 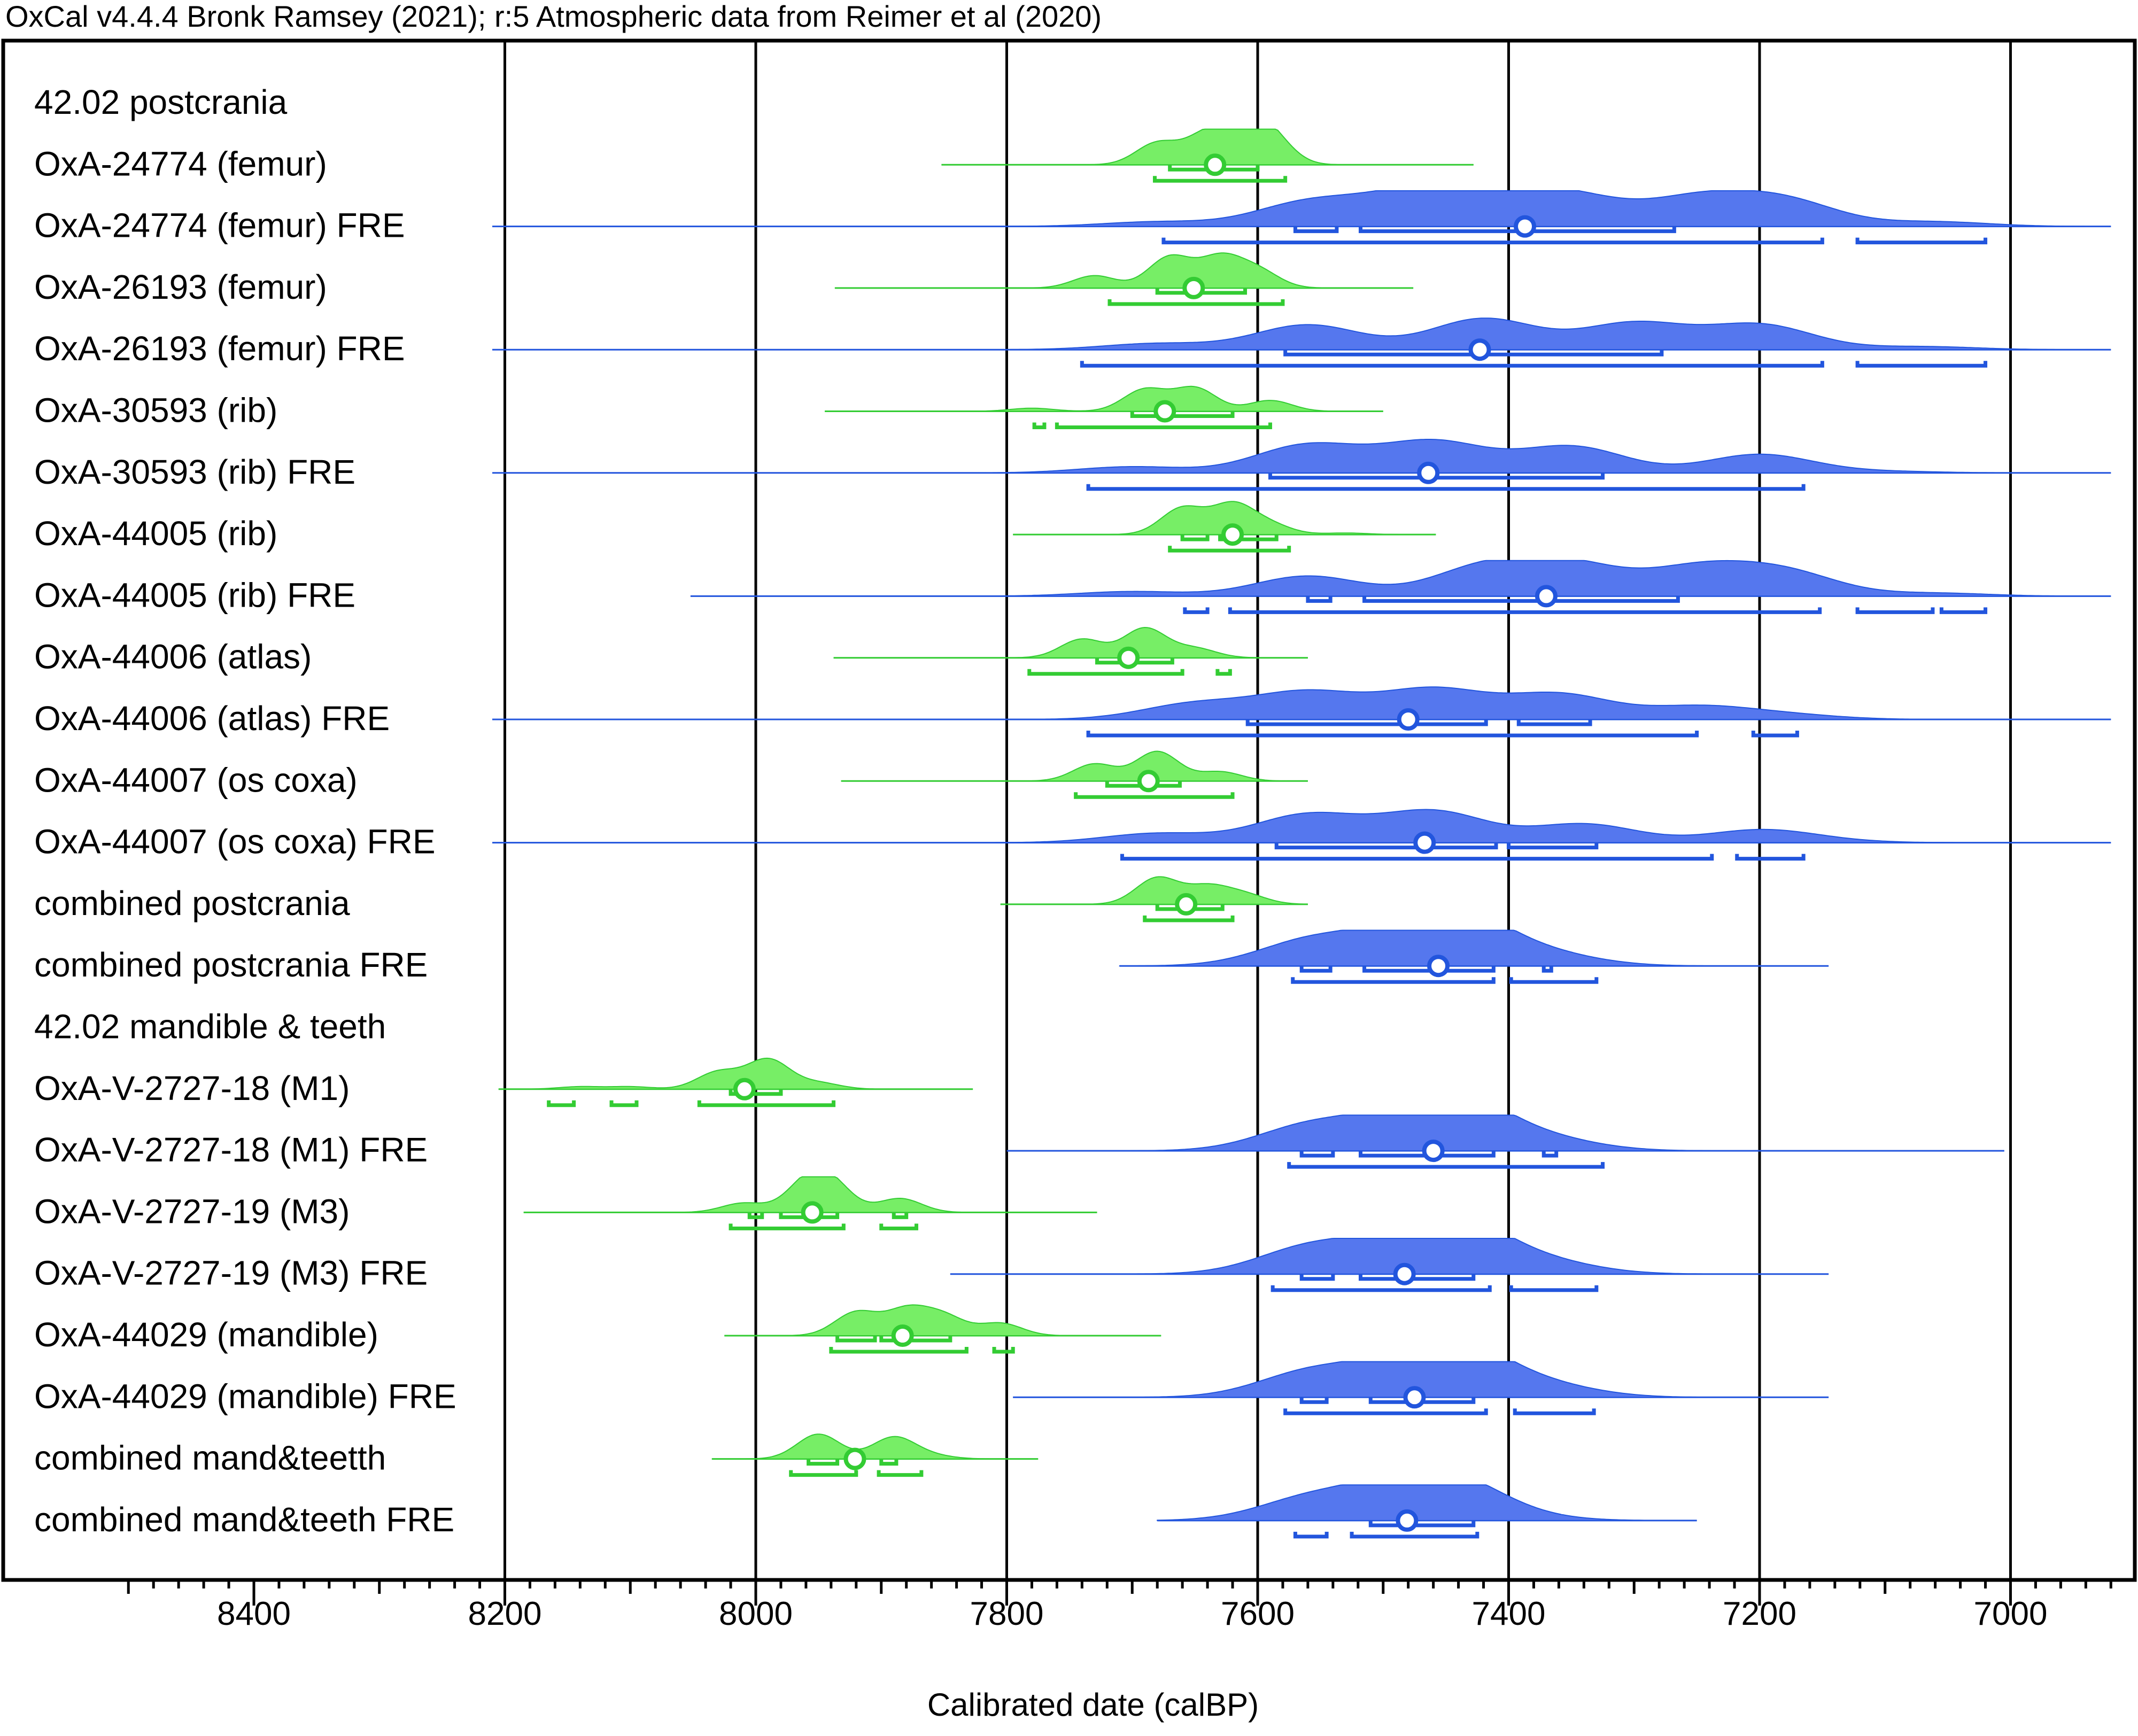 What do you see at coordinates (180, 287) in the screenshot?
I see `row-label: OxA-26193 (femur)` at bounding box center [180, 287].